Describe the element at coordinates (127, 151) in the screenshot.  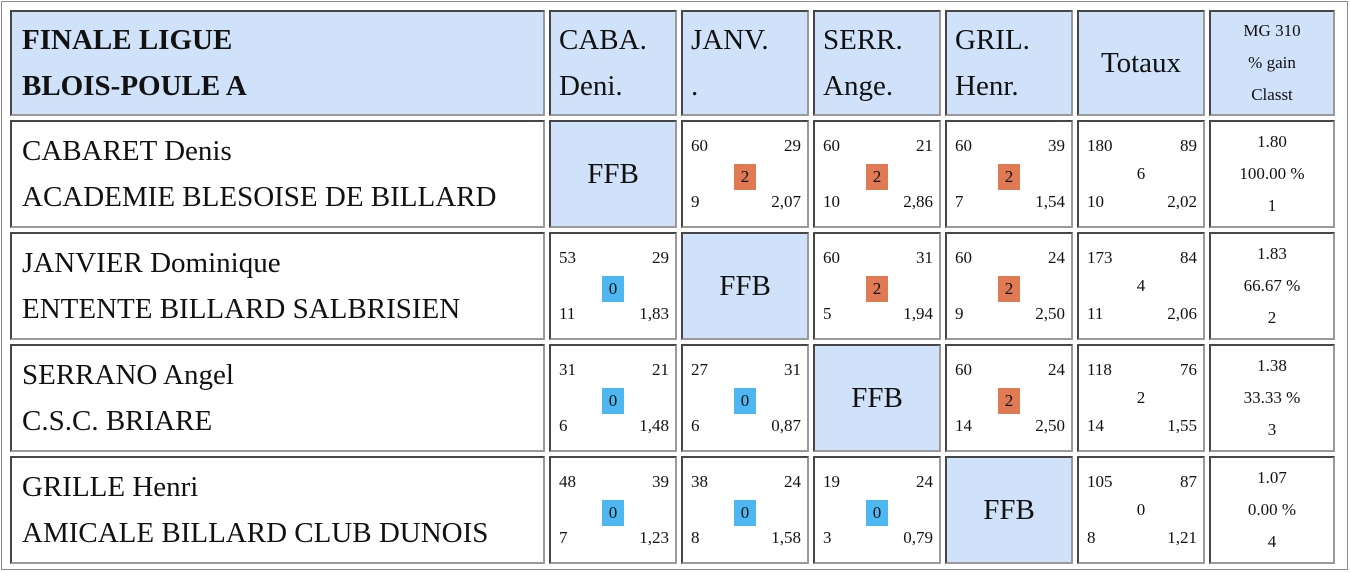
I see `player-name: CABARET Denis` at that location.